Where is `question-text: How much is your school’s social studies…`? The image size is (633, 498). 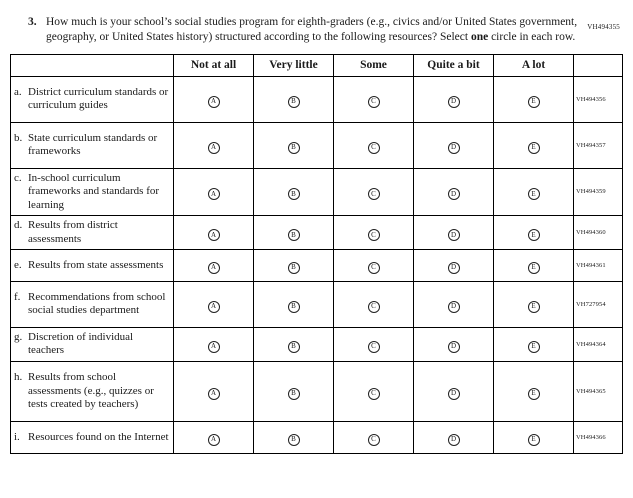
question-text: How much is your school’s social studies… is located at coordinates (315, 30).